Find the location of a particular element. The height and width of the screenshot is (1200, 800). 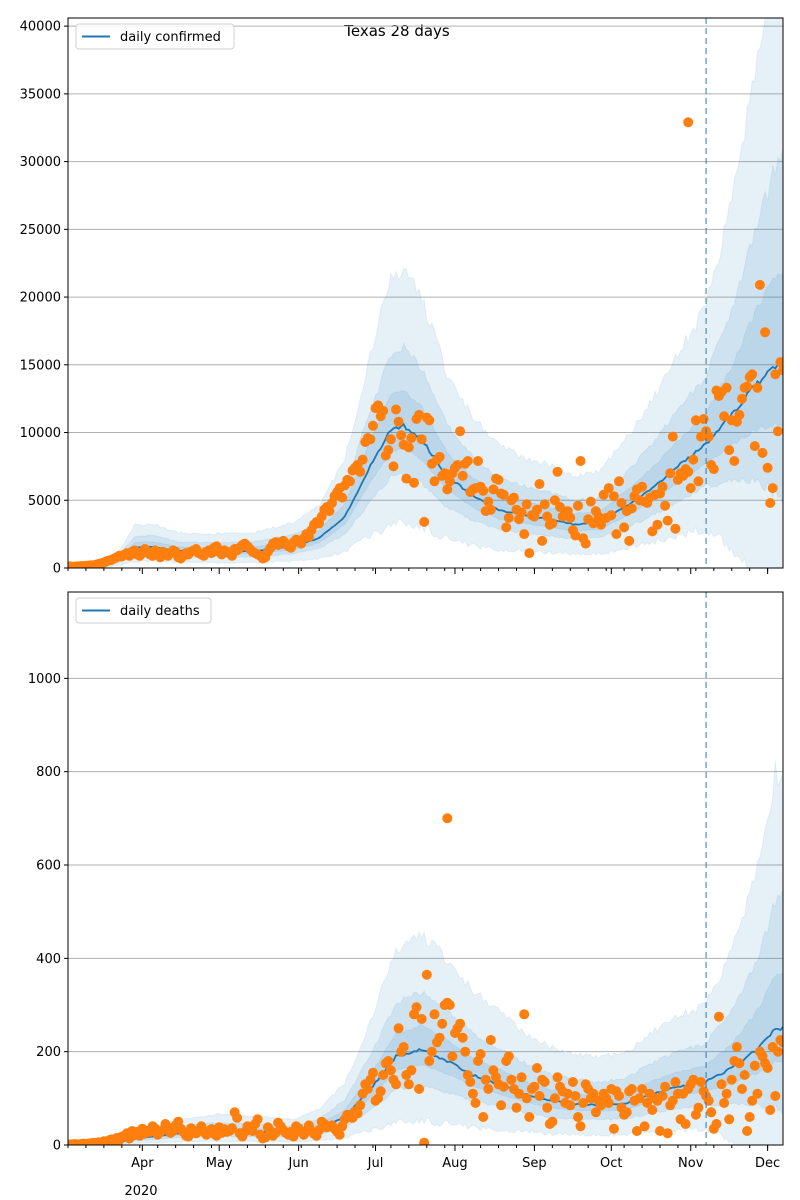

y-tick-label: 25000 is located at coordinates (40, 230).